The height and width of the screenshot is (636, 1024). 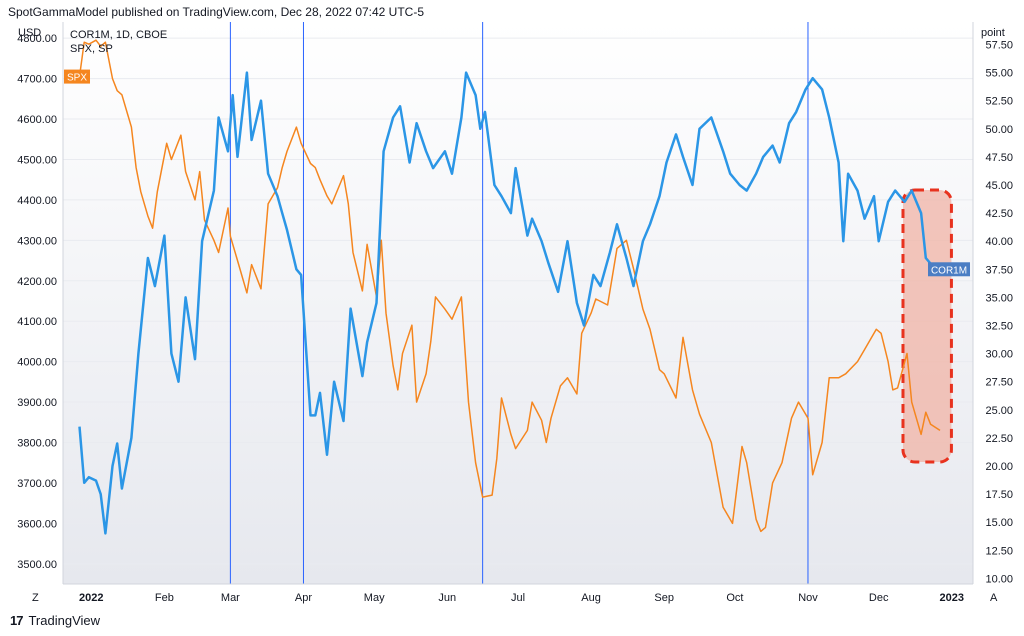 I want to click on cor1m-tag-label: COR1M, so click(x=949, y=270).